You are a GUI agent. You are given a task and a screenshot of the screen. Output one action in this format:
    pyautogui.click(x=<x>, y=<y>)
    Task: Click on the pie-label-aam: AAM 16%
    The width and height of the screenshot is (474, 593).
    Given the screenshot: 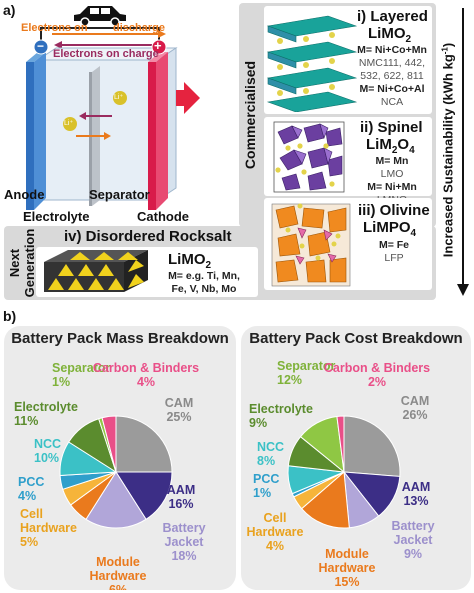 What is the action you would take?
    pyautogui.click(x=181, y=497)
    